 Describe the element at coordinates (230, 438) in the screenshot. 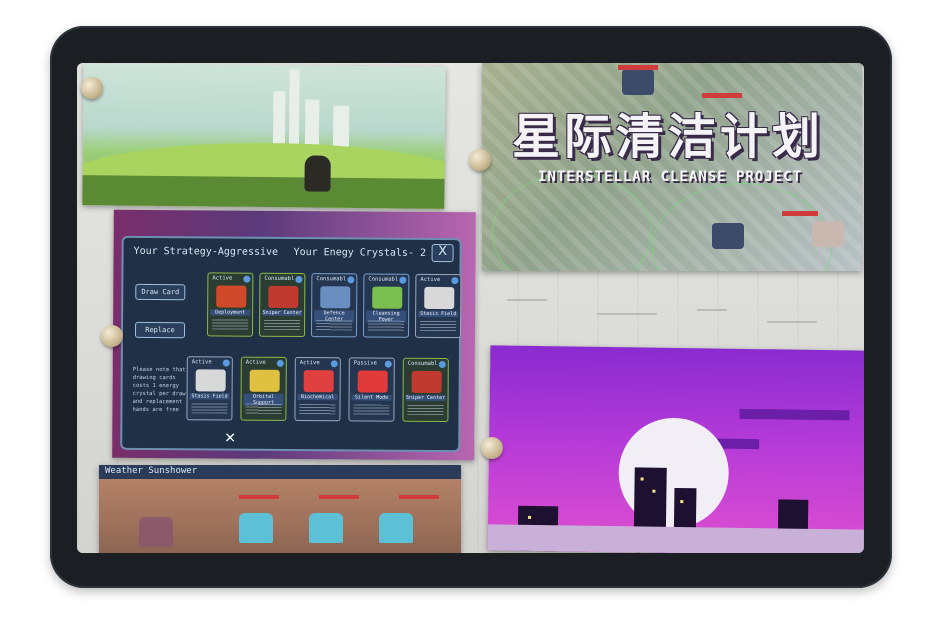

I see `close-mark-icon: ✕` at that location.